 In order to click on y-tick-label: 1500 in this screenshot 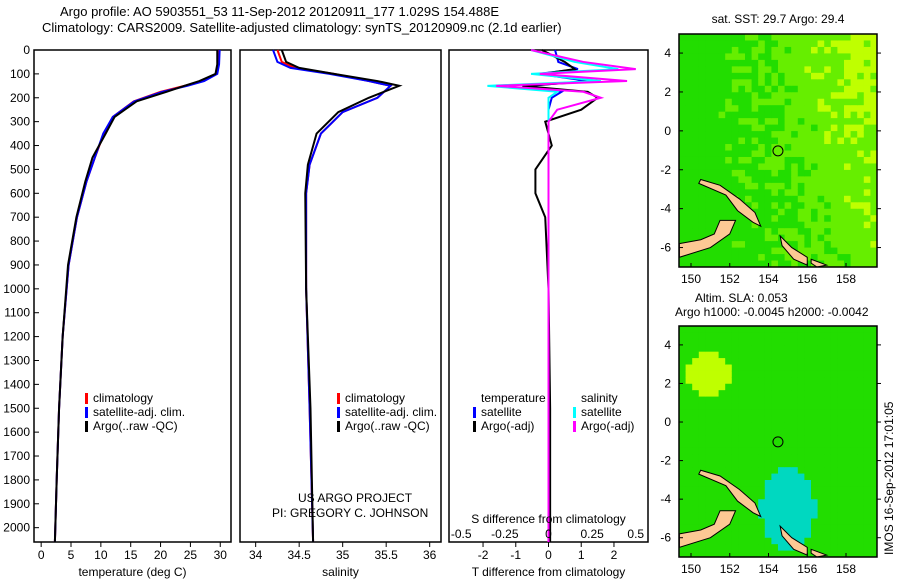, I will do `click(16, 408)`.